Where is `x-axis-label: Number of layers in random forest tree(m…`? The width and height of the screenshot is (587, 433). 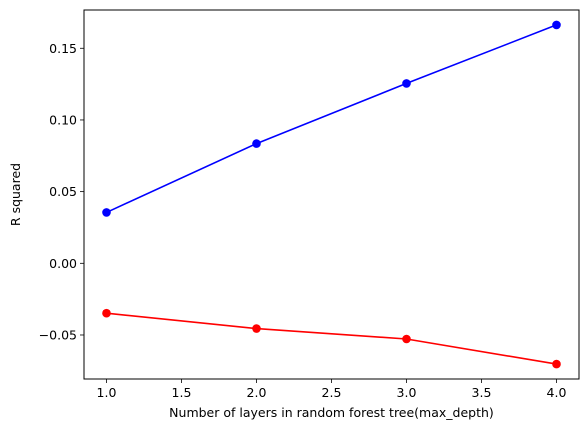
x-axis-label: Number of layers in random forest tree(m… is located at coordinates (331, 412).